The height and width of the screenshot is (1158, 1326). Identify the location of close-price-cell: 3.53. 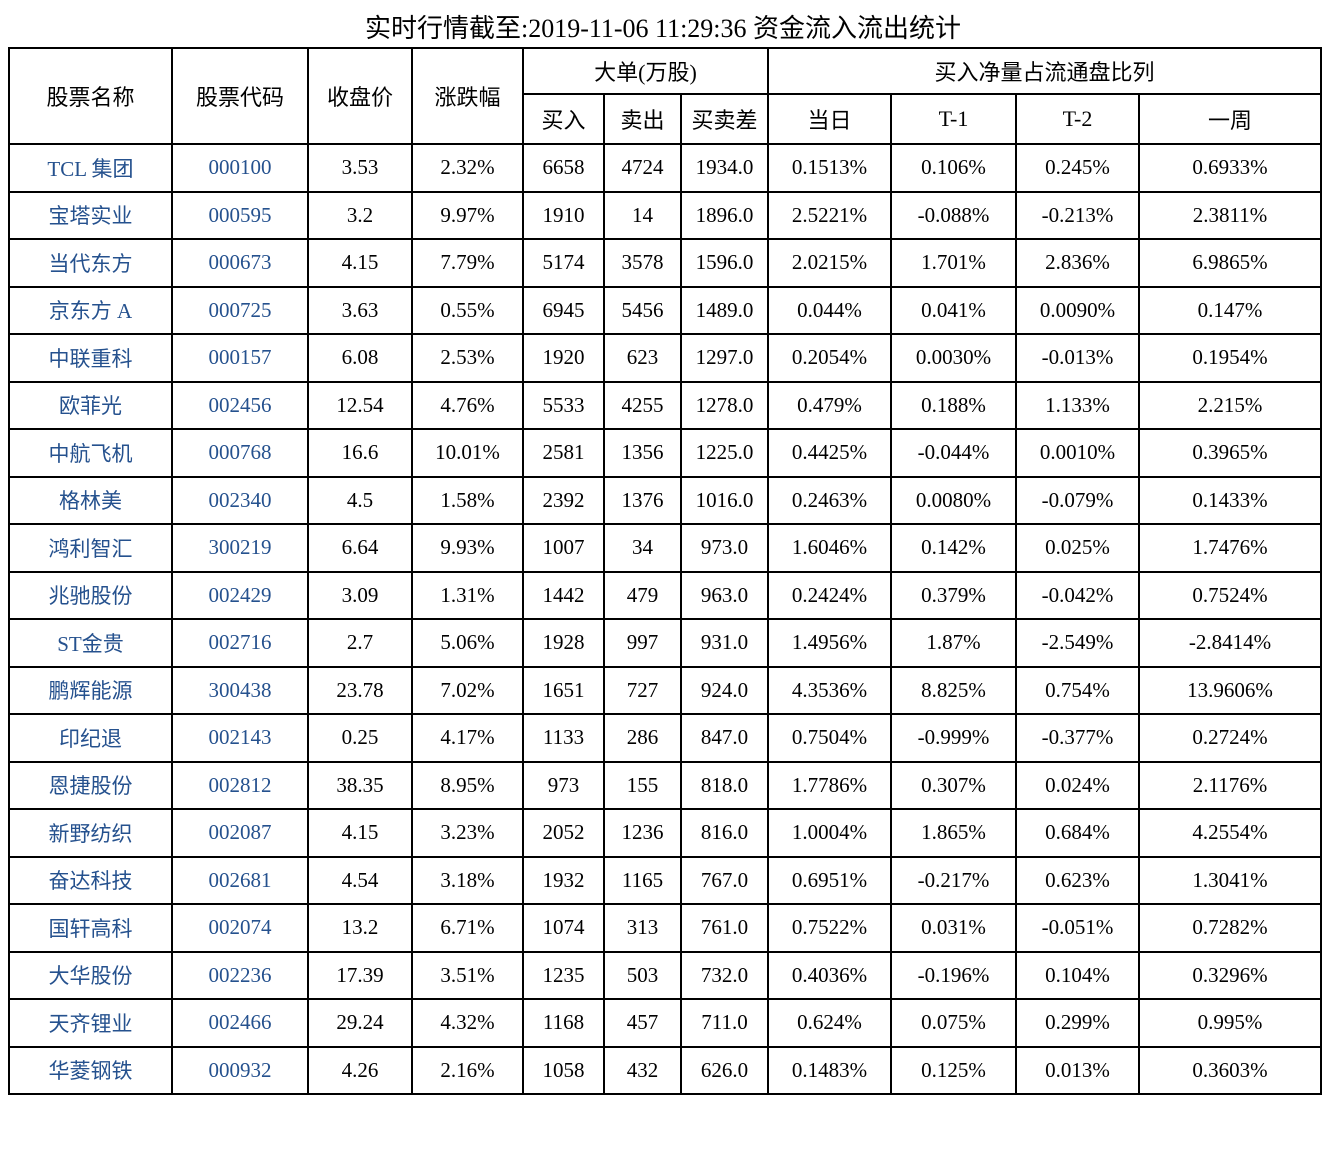
(360, 168).